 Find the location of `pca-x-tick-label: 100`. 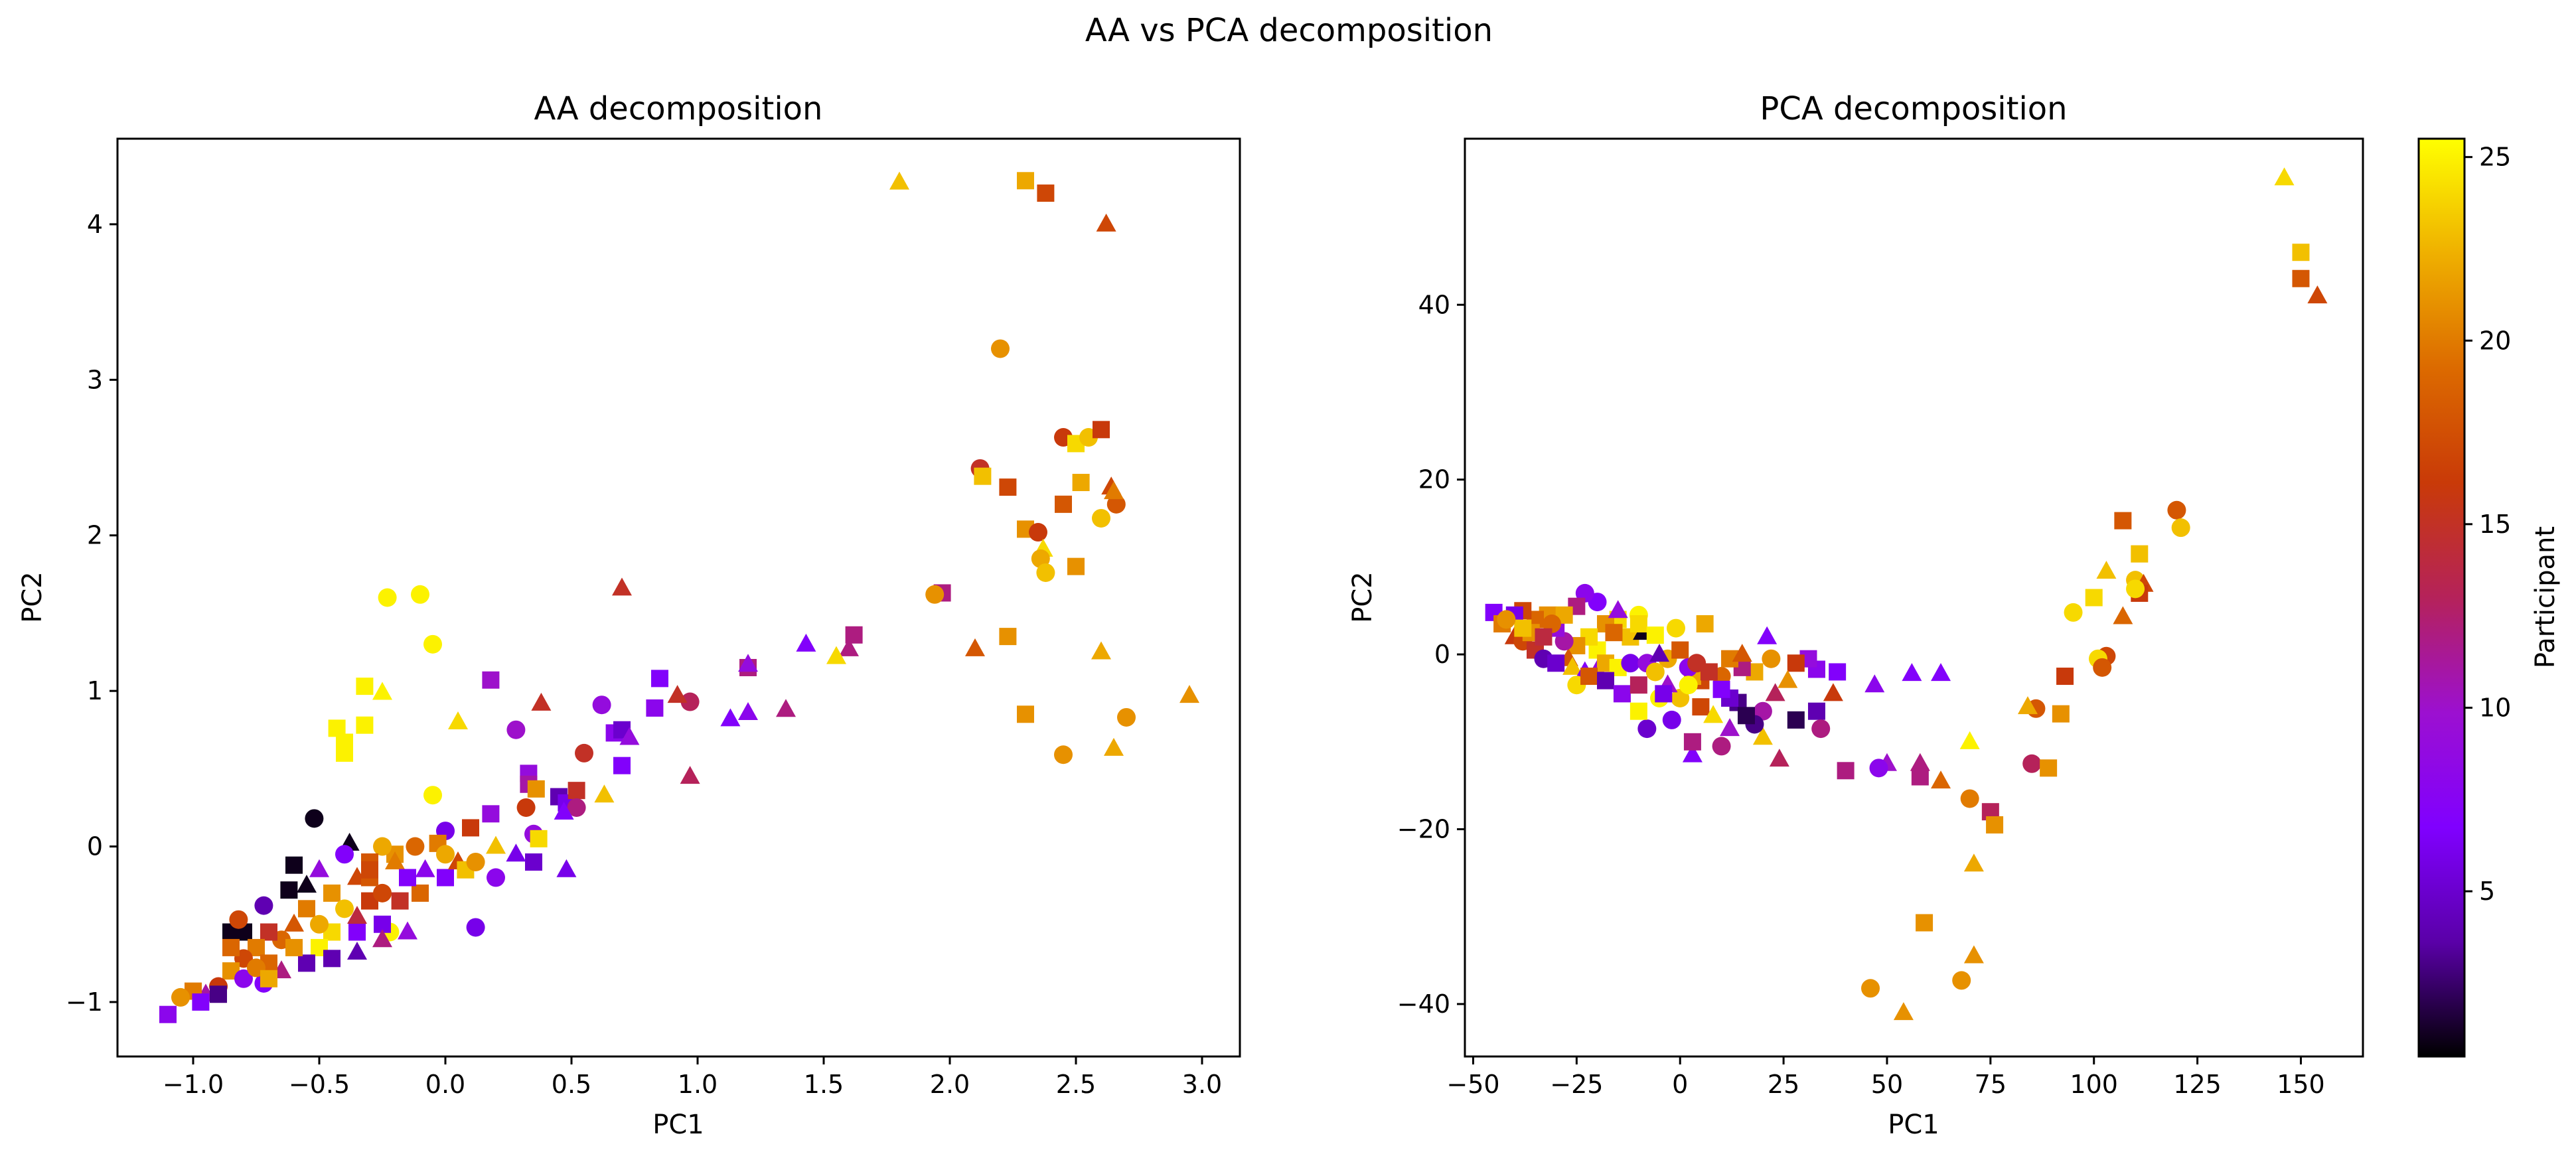

pca-x-tick-label: 100 is located at coordinates (2094, 1084).